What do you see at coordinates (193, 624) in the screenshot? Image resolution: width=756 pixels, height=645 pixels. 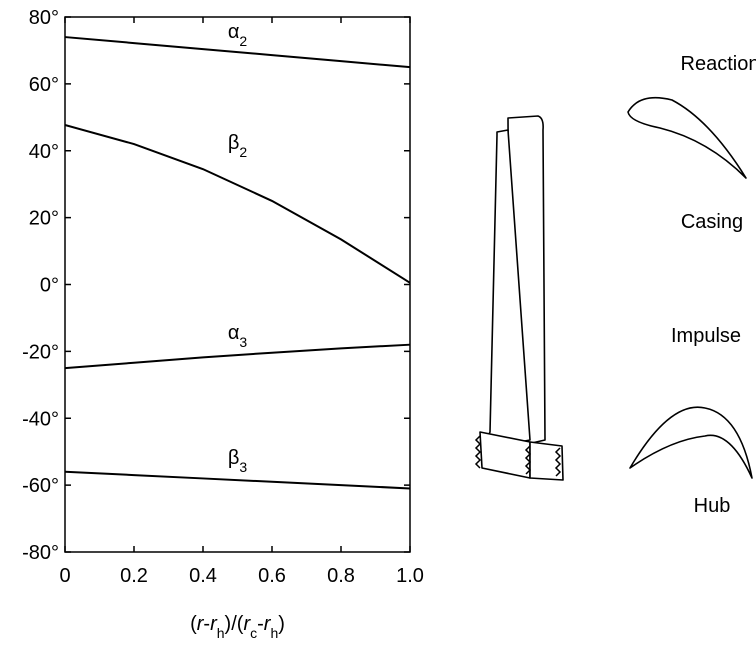 I see `x-axis-label-part: (` at bounding box center [193, 624].